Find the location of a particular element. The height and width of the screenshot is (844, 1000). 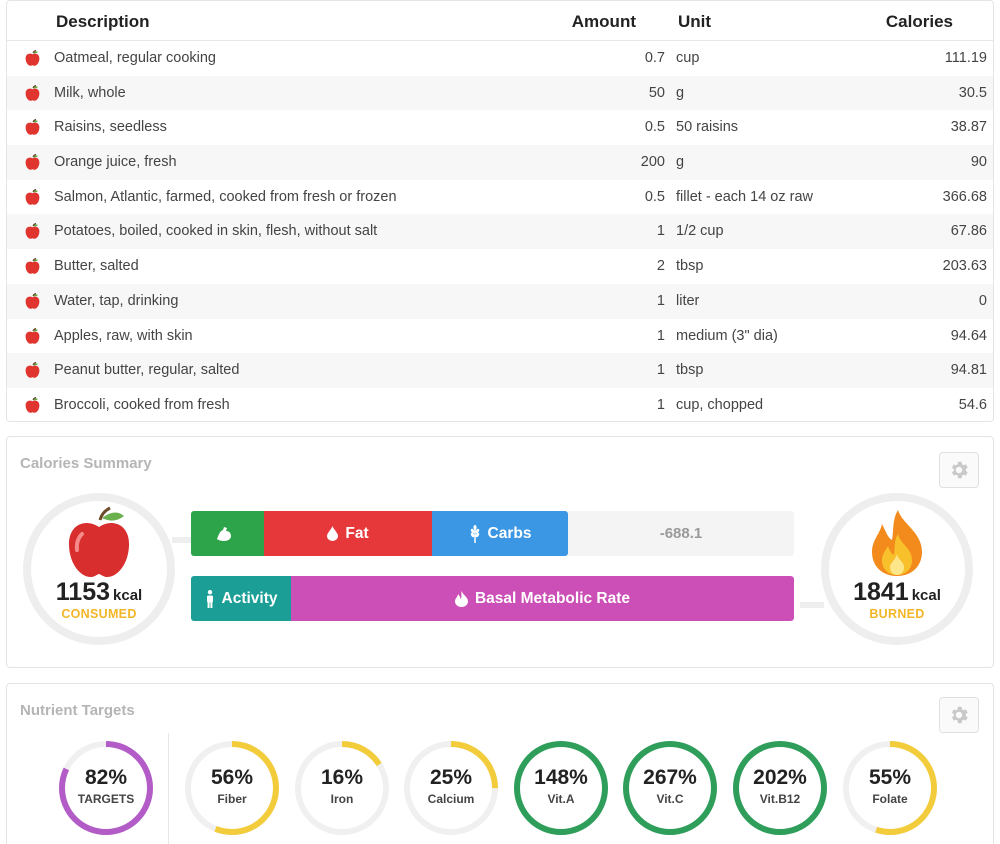

food-calories: 67.86 is located at coordinates (968, 231).